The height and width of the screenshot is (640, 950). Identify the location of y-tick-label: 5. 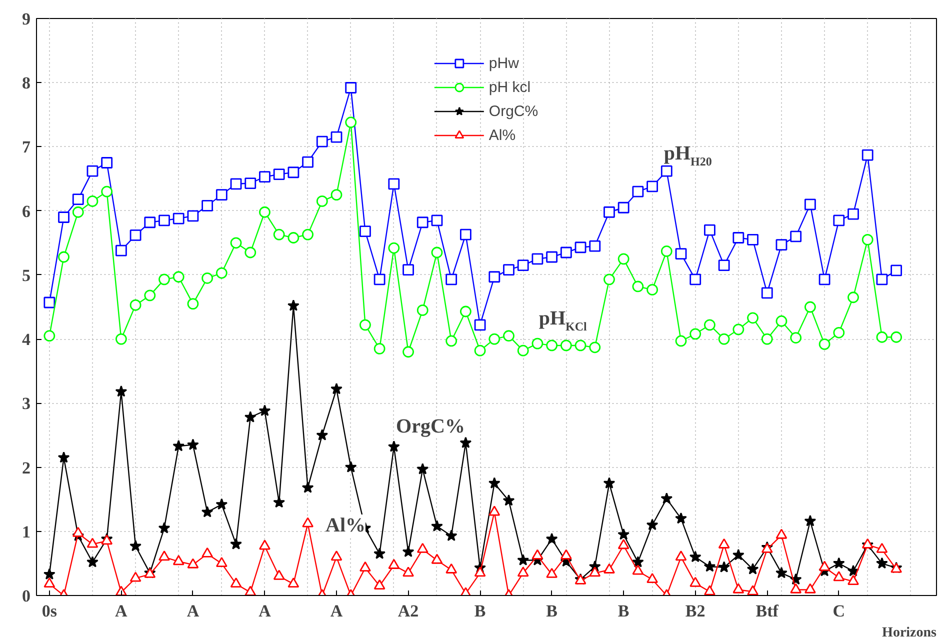
(26, 275).